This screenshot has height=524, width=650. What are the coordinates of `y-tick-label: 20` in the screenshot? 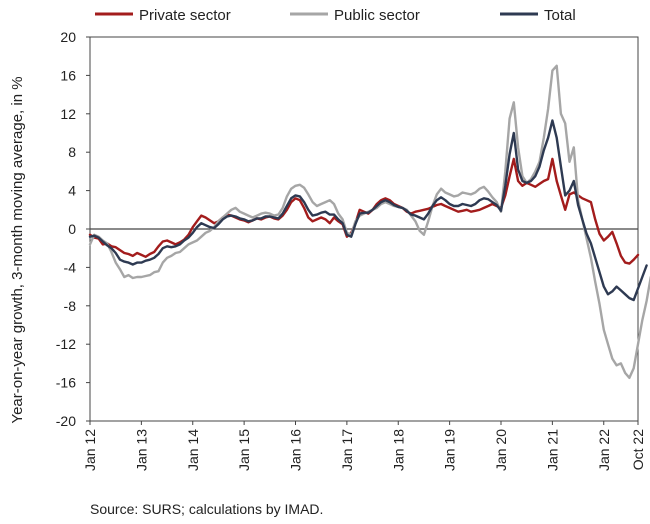 It's located at (68, 37).